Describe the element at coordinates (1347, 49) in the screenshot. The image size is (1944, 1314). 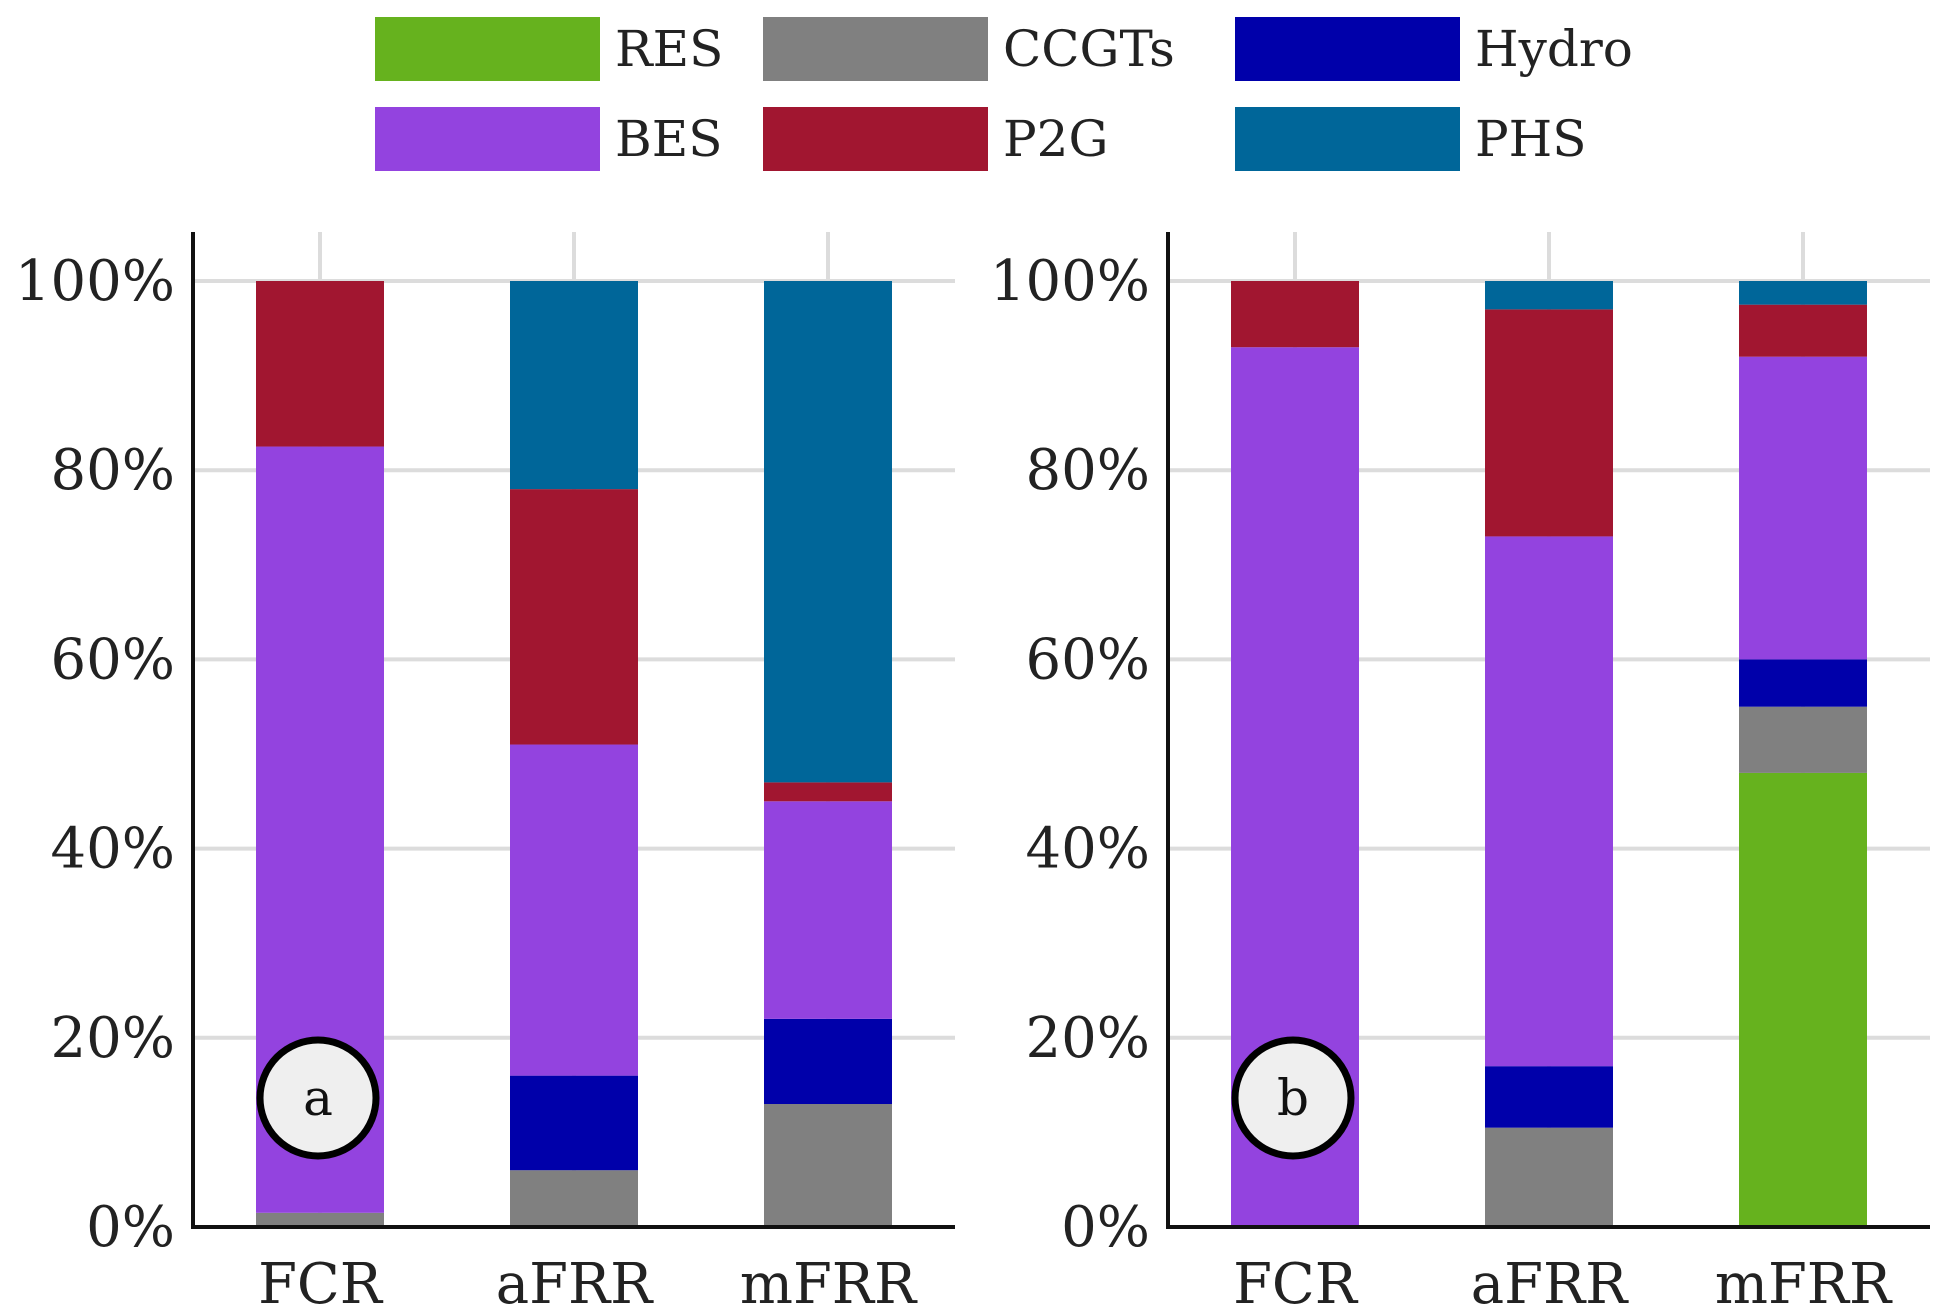
I see `legend-swatch-hydro` at that location.